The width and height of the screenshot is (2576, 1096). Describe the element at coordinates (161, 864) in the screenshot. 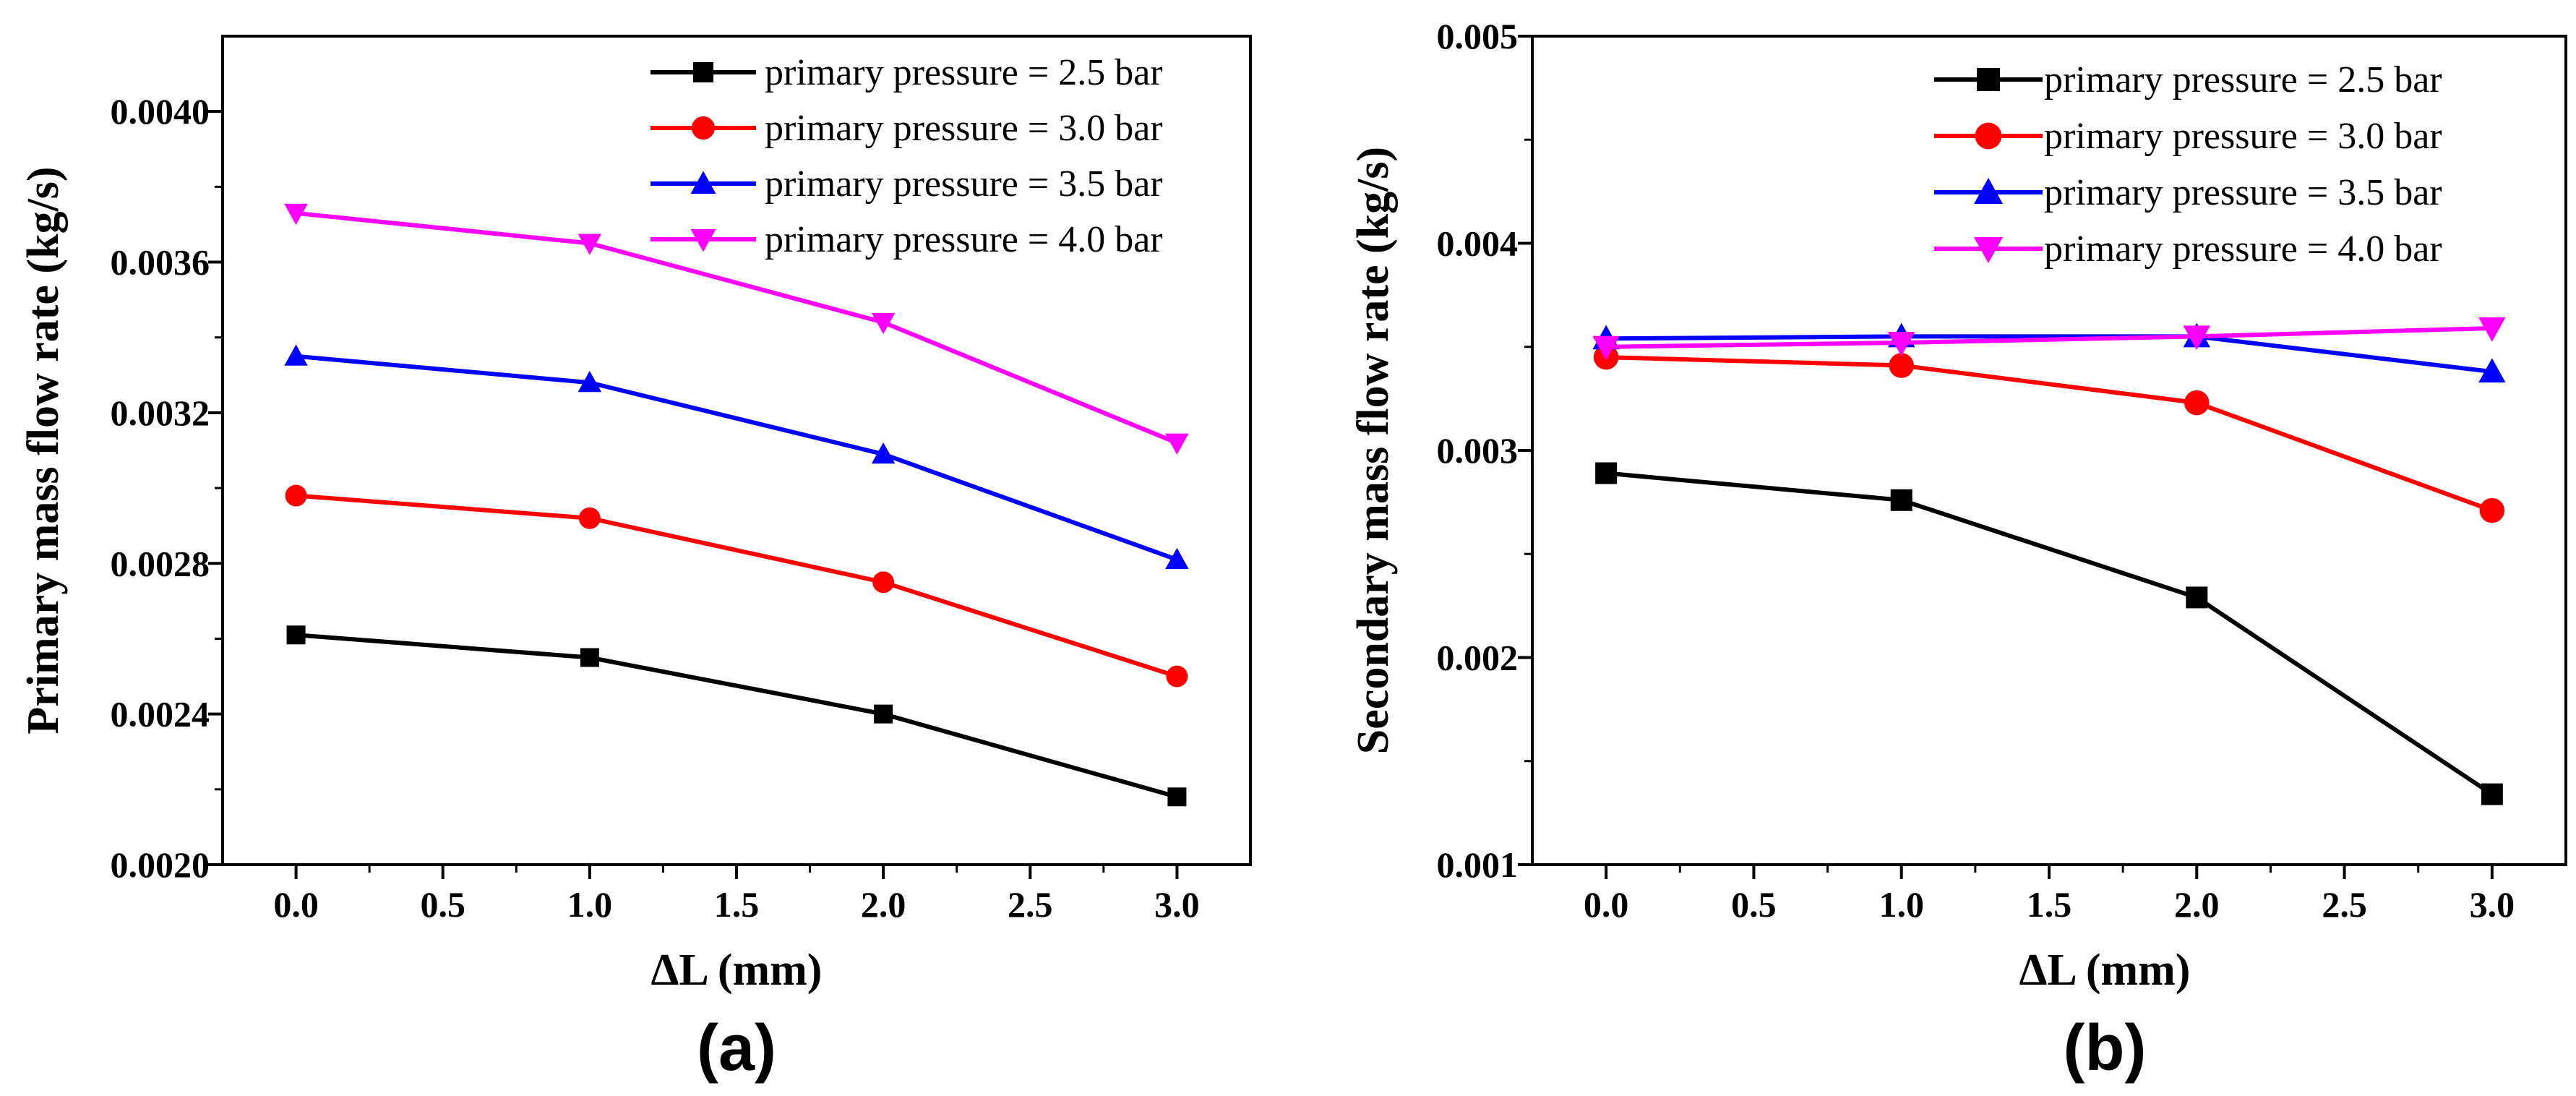

I see `y-tick-label: 0.0020` at that location.